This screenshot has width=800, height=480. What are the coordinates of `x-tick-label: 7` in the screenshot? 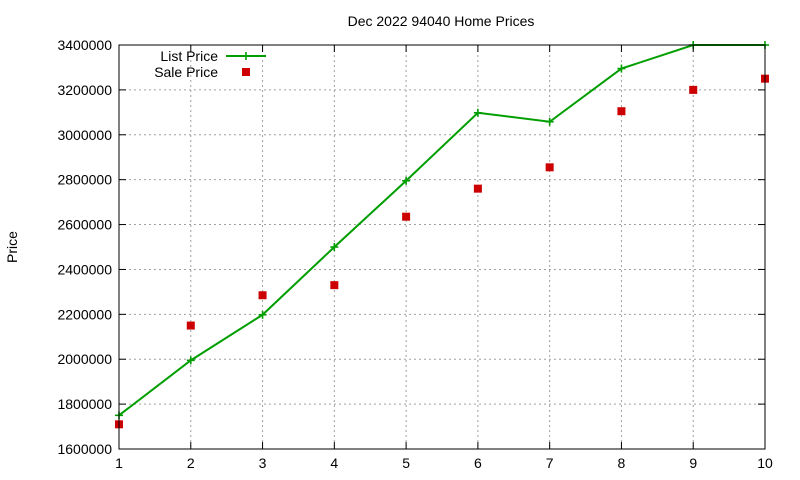 It's located at (550, 463).